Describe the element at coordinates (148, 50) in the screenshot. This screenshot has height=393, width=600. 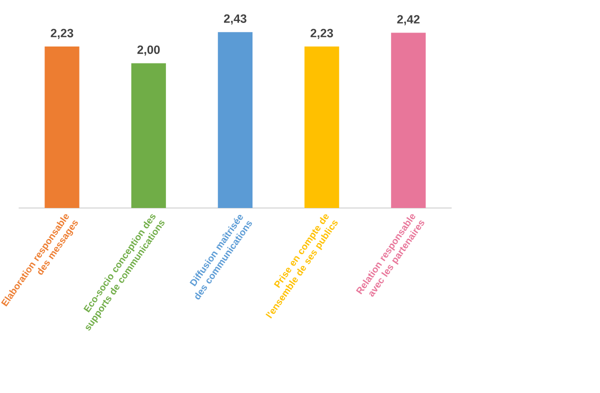
I see `data-label: 2,00` at that location.